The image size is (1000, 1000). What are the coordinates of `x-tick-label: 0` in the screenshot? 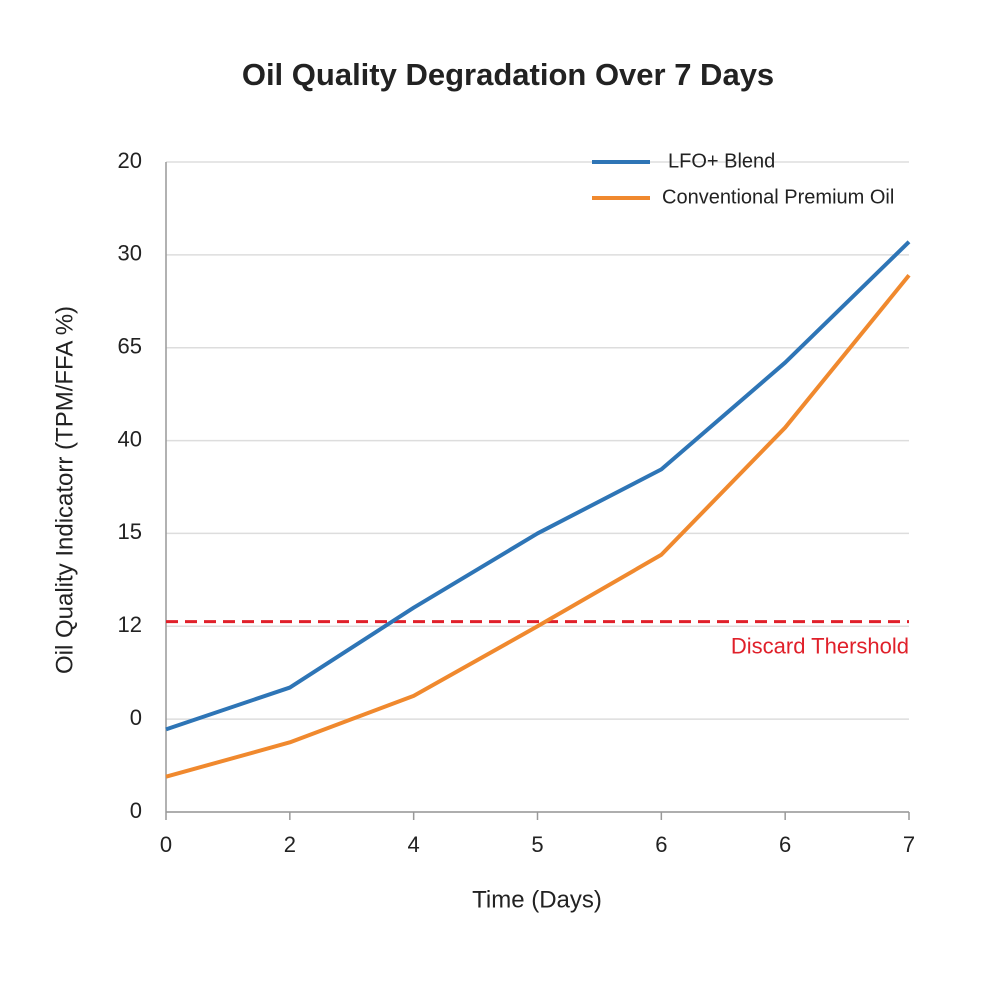 It's located at (166, 844).